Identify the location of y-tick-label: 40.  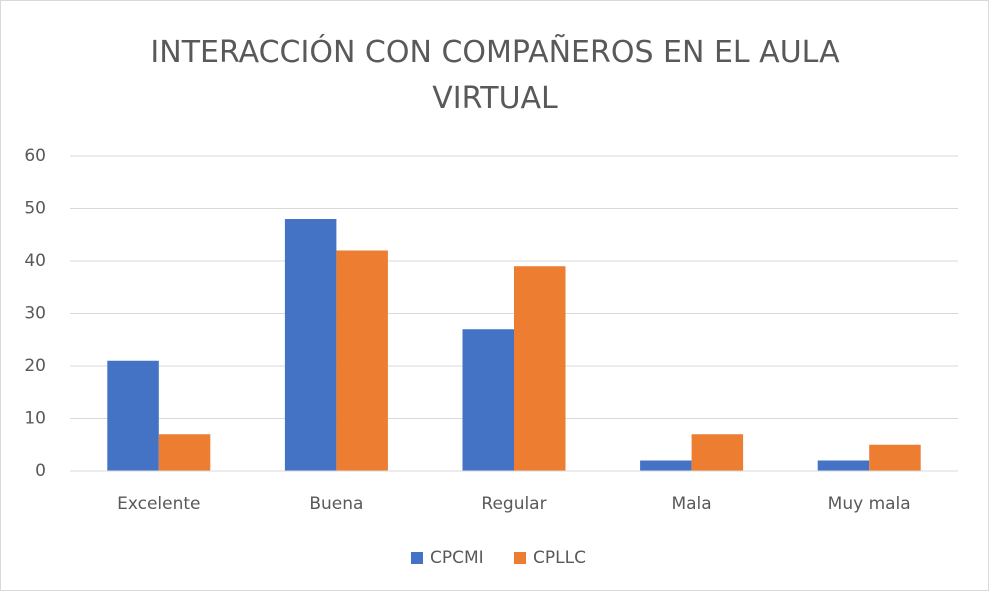
(35, 261).